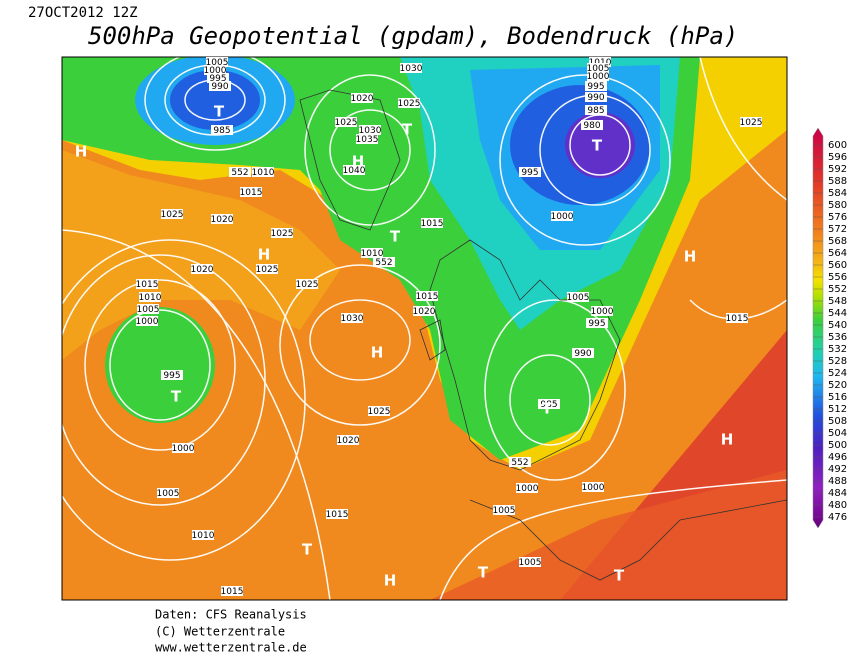 Image resolution: width=850 pixels, height=657 pixels. I want to click on isobar-label-text: 1035, so click(367, 140).